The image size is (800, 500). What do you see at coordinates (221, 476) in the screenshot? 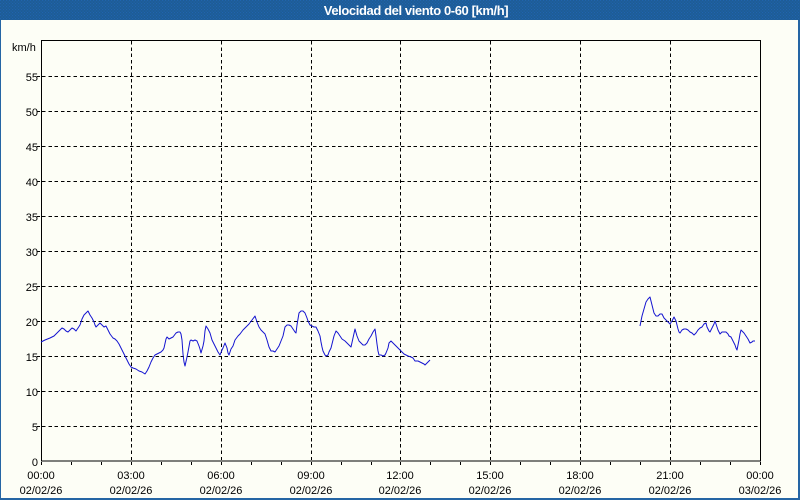
I see `svg-text: 06:00` at bounding box center [221, 476].